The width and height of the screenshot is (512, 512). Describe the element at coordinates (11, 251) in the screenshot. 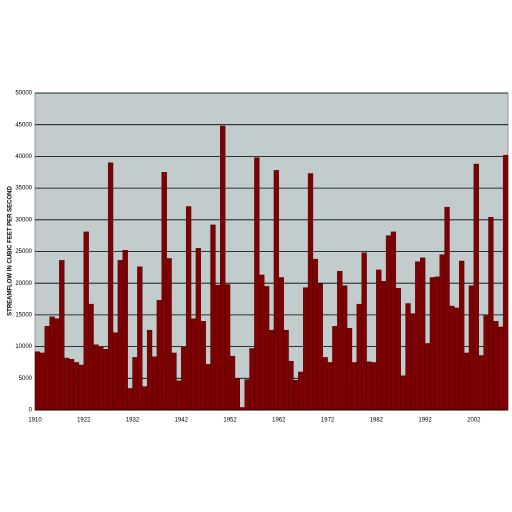

I see `y-axis-label: STREAMFLOW IN CUBIC FEET PER SECOND` at that location.